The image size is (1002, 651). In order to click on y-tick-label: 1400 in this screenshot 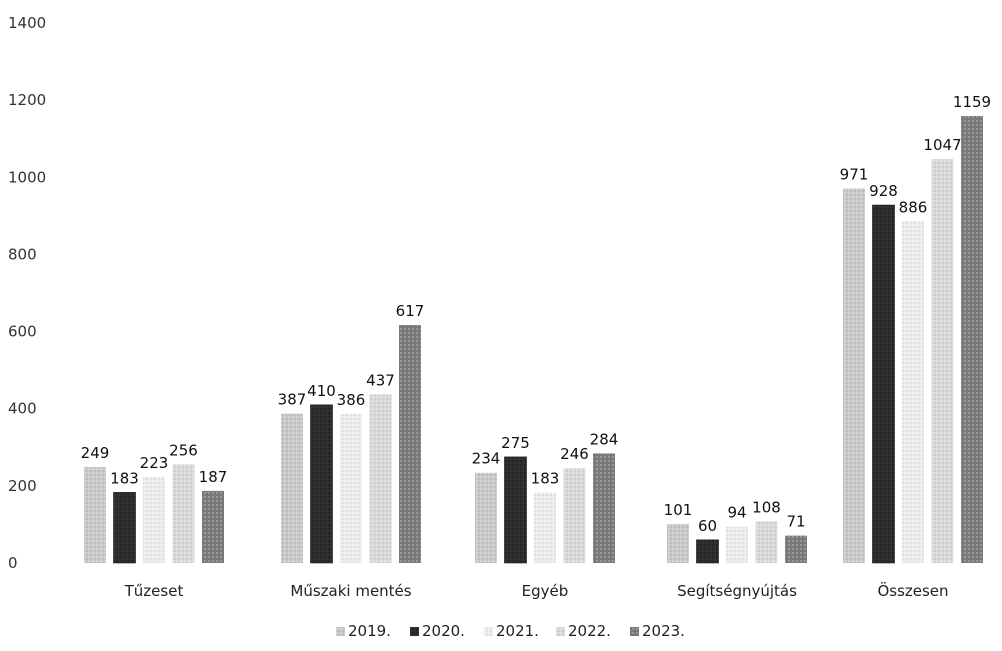, I will do `click(27, 23)`.